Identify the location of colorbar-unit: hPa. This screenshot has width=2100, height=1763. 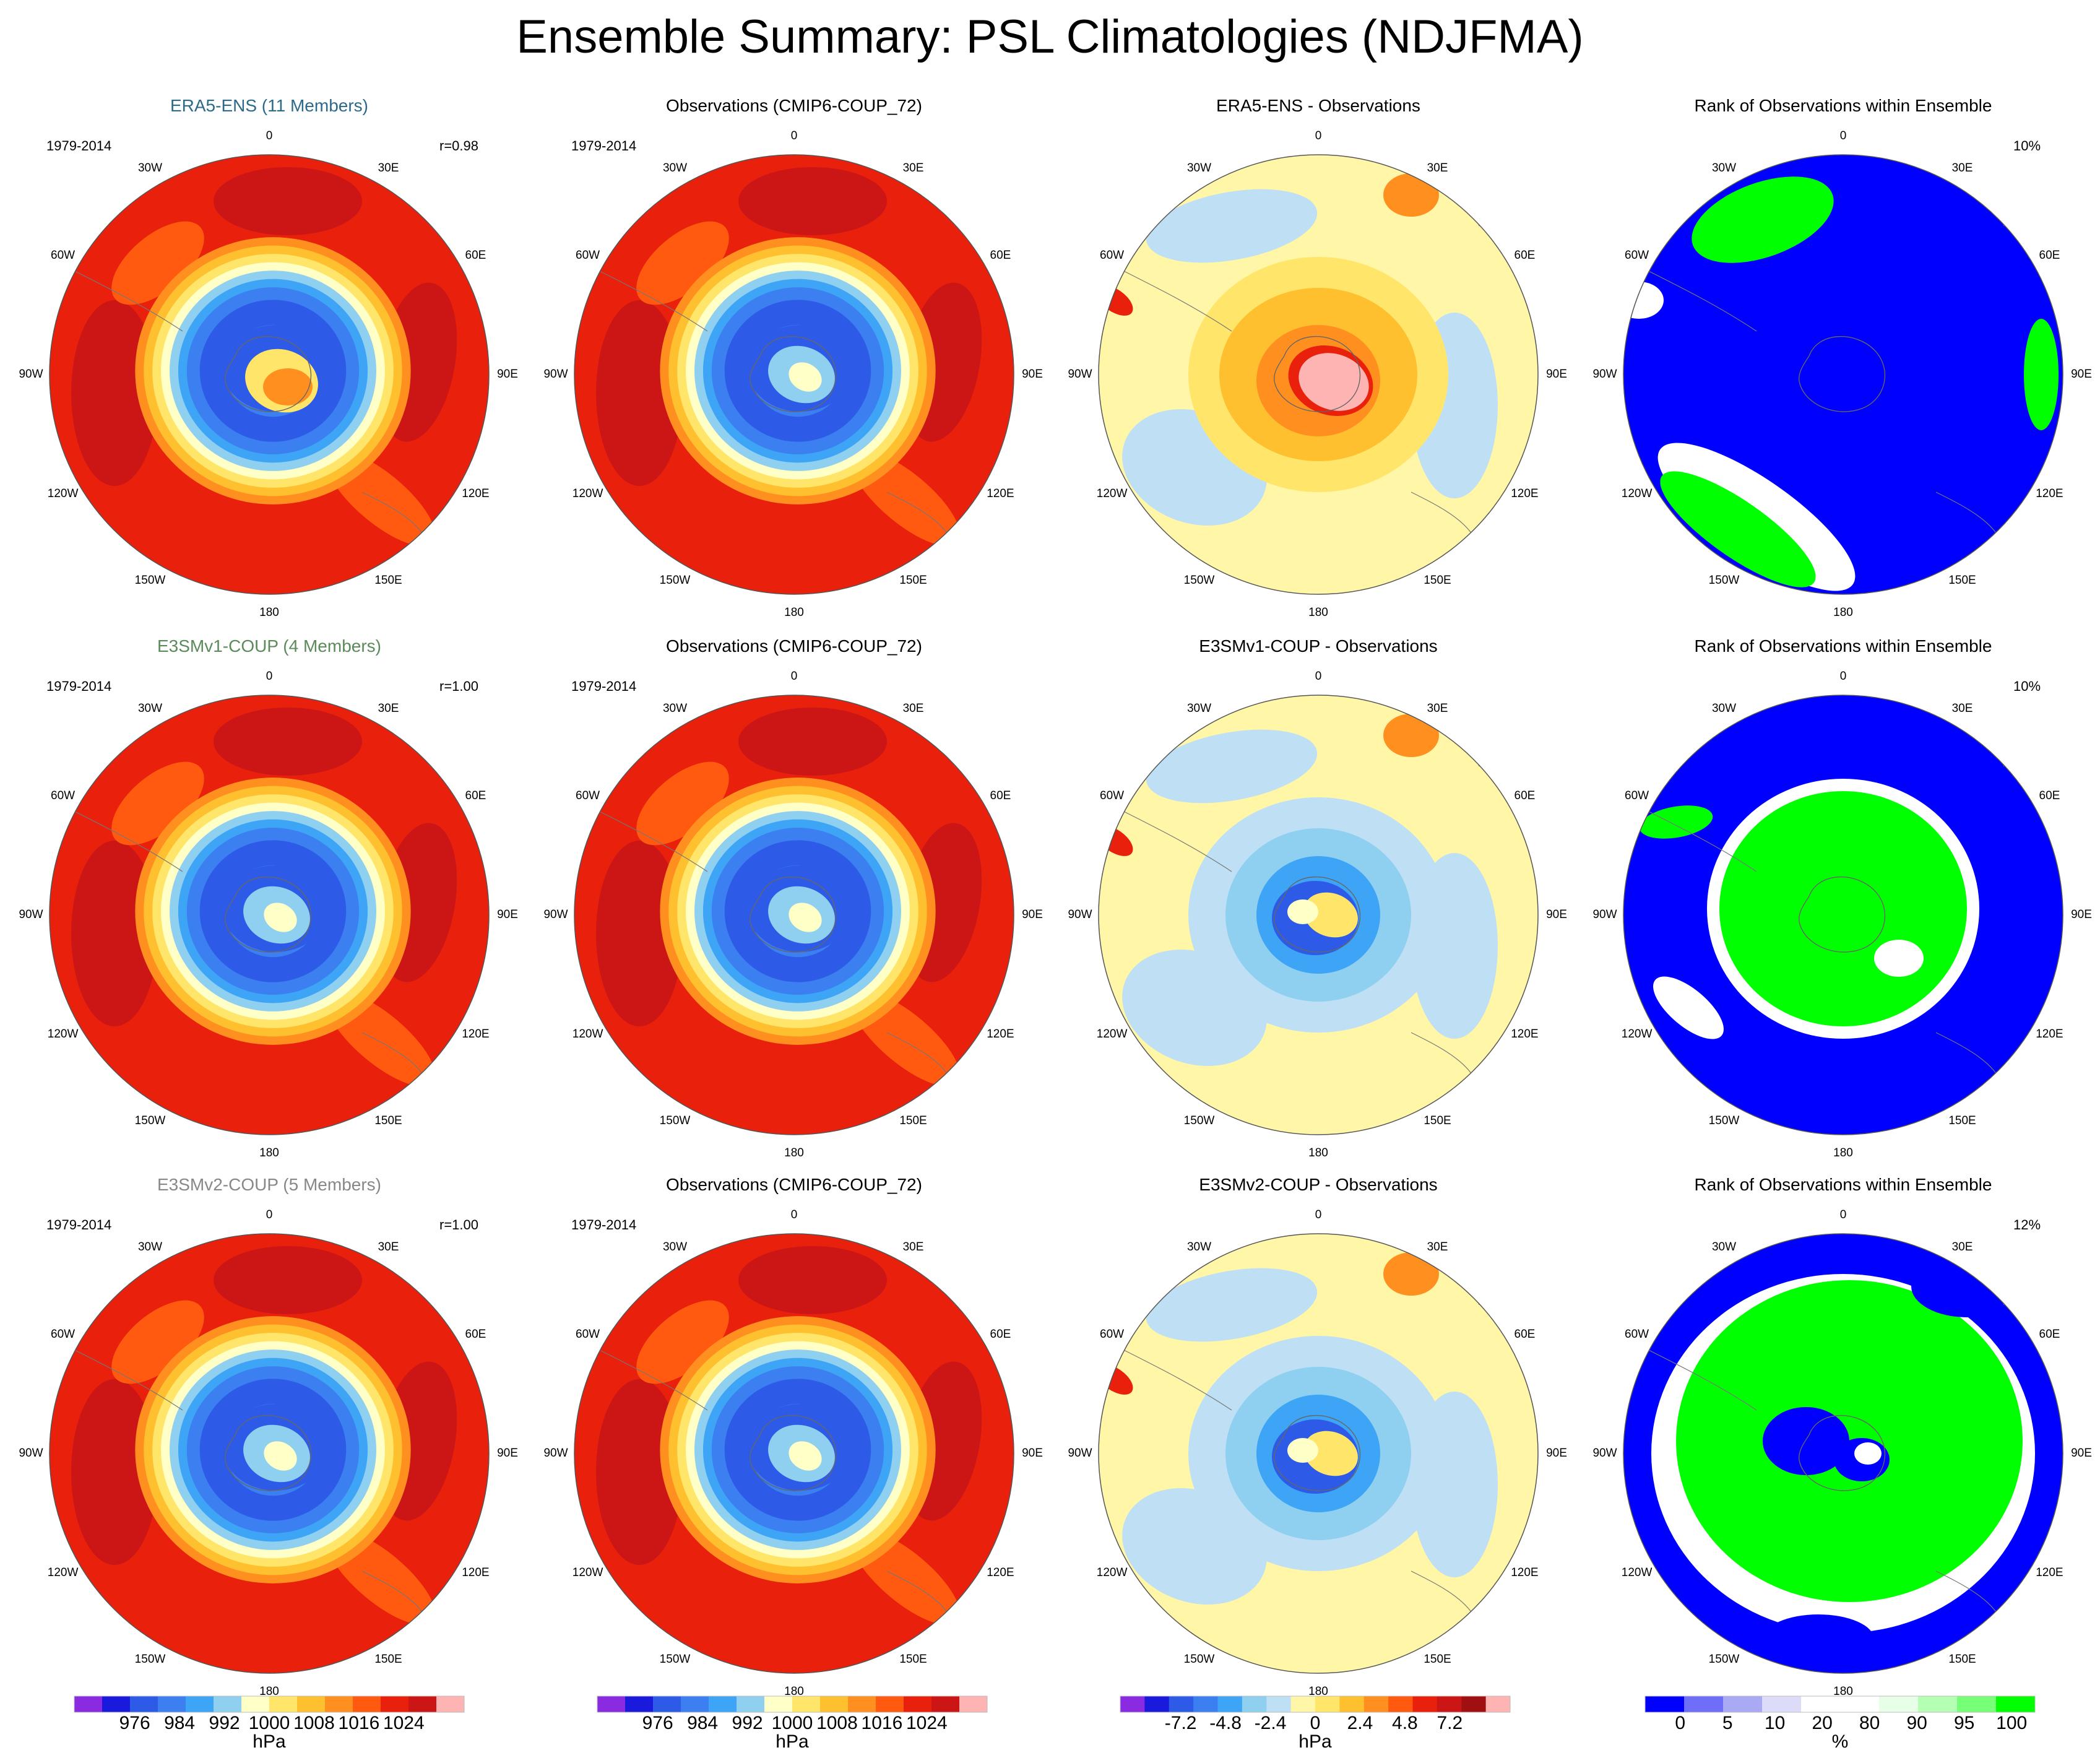
(269, 1742).